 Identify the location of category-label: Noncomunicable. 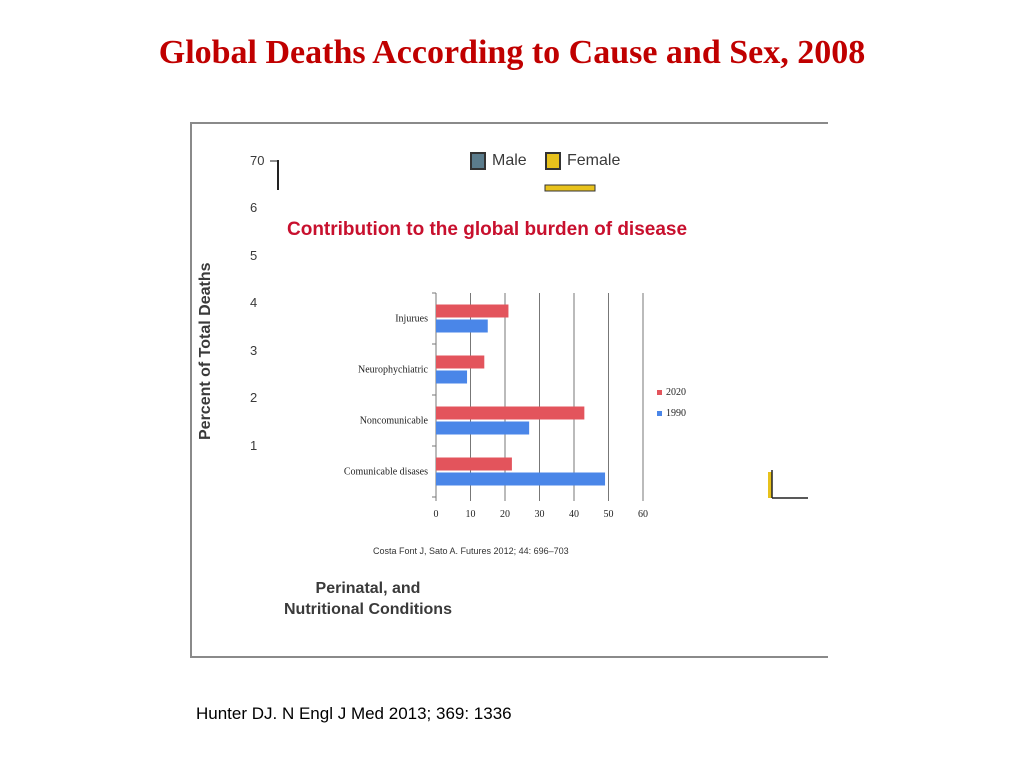
(394, 421).